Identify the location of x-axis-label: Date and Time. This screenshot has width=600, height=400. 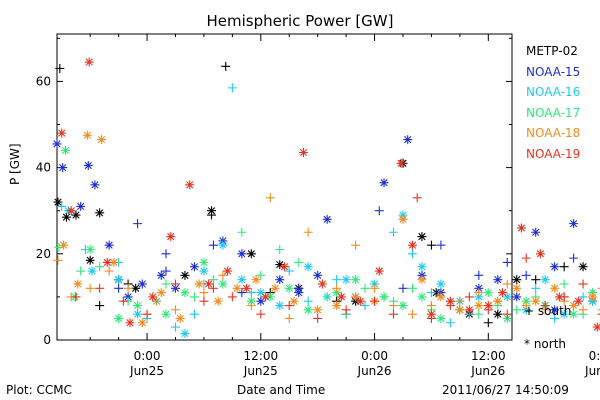
(281, 390).